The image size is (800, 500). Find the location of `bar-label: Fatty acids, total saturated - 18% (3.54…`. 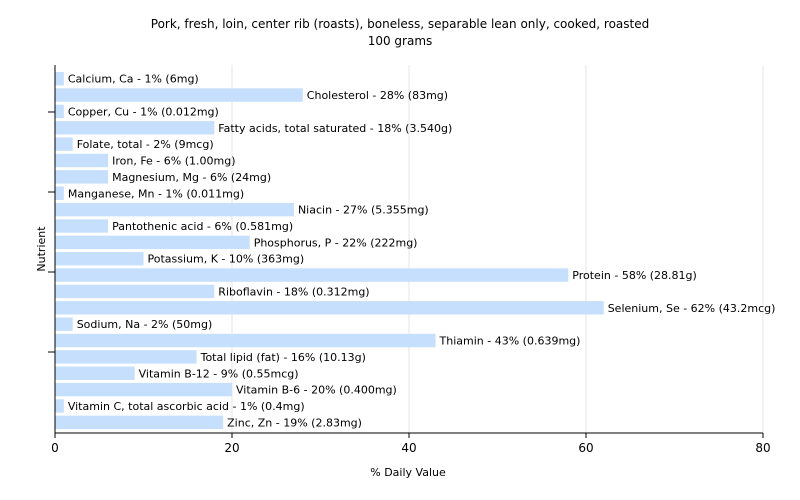

bar-label: Fatty acids, total saturated - 18% (3.54… is located at coordinates (335, 128).